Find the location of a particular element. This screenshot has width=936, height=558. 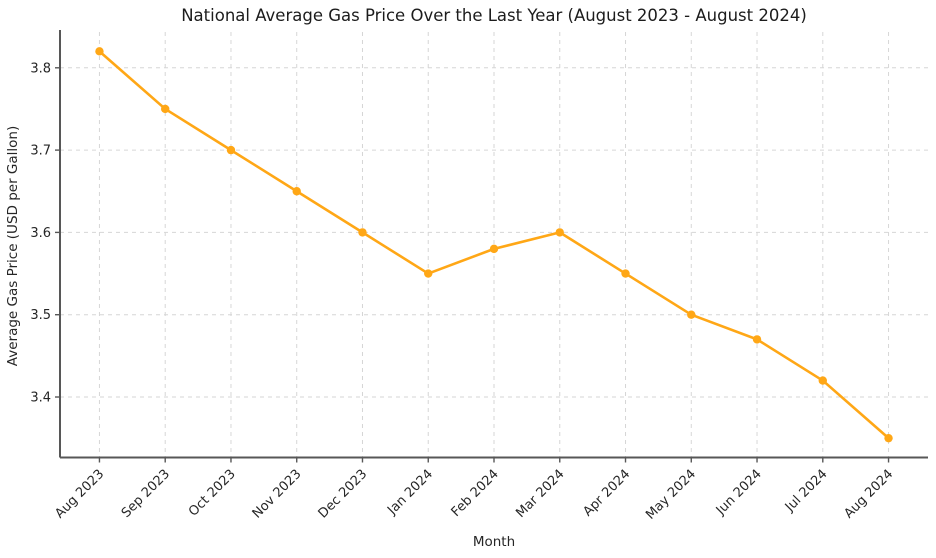

x-tick-label: Jul 2024 is located at coordinates (806, 491).